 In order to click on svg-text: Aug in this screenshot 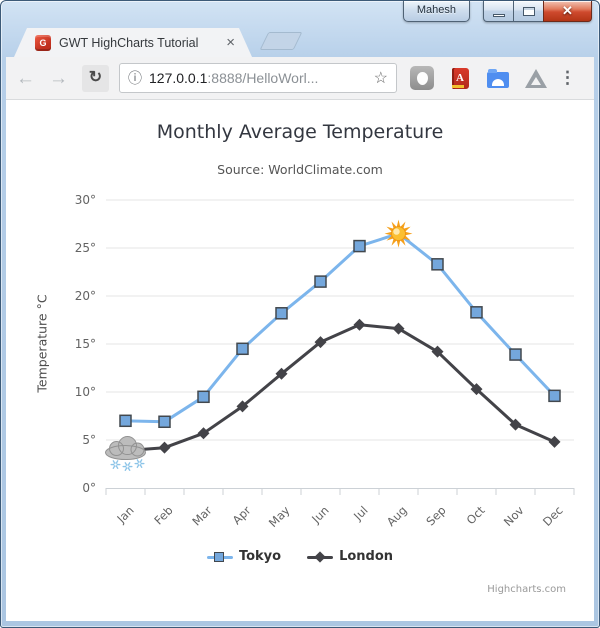, I will do `click(397, 516)`.